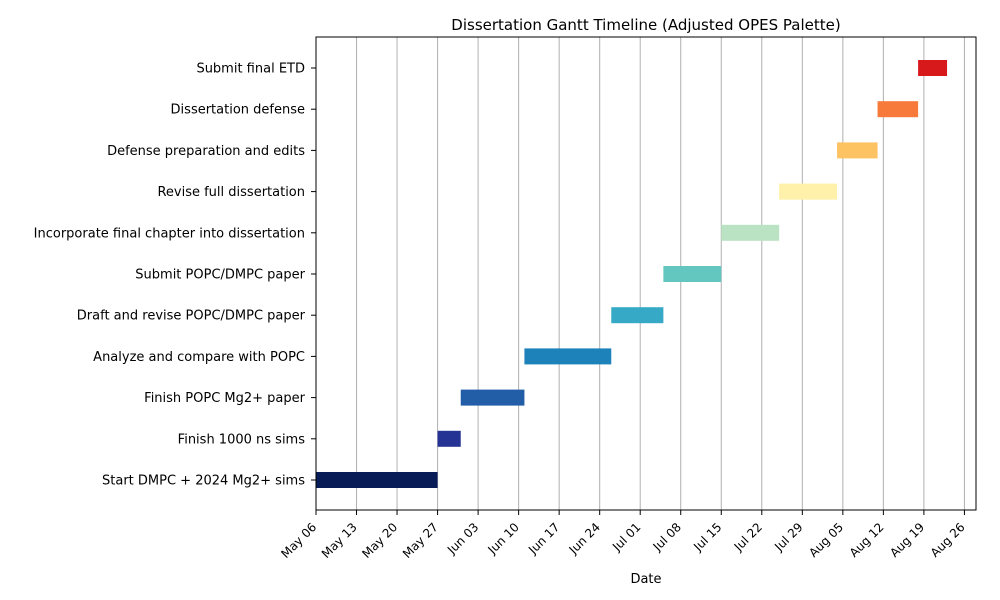 This screenshot has width=1000, height=600. Describe the element at coordinates (748, 537) in the screenshot. I see `x-tick-label: Jul 22` at that location.